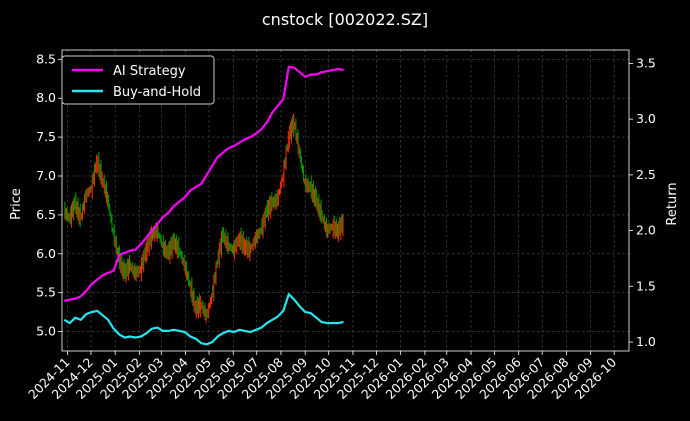  Describe the element at coordinates (46, 175) in the screenshot. I see `y-left-tick-label: 7.0` at that location.